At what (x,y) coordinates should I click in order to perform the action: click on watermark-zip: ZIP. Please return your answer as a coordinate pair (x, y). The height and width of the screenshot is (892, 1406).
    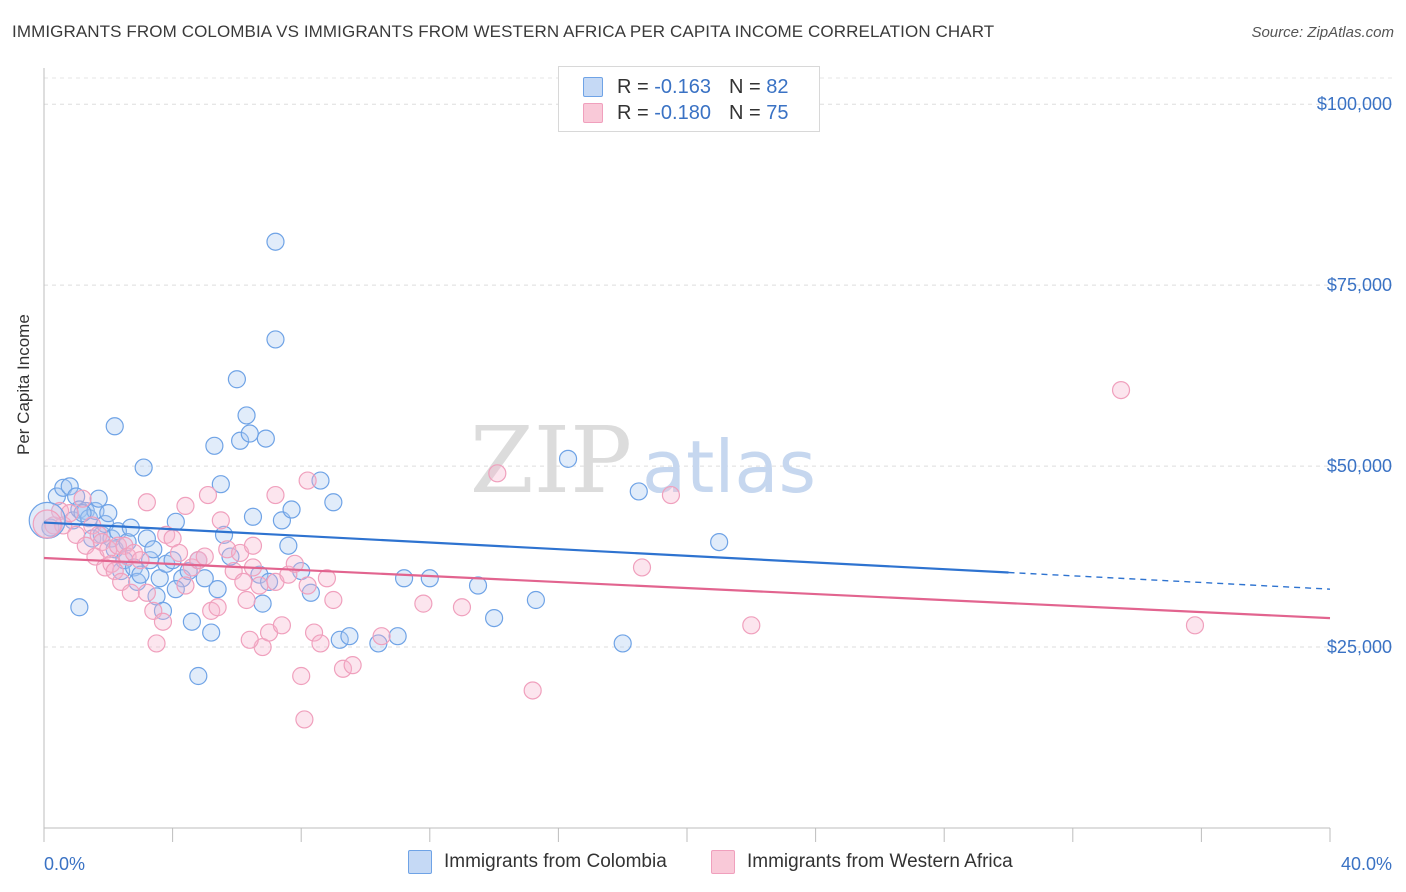
    Looking at the image, I should click on (551, 460).